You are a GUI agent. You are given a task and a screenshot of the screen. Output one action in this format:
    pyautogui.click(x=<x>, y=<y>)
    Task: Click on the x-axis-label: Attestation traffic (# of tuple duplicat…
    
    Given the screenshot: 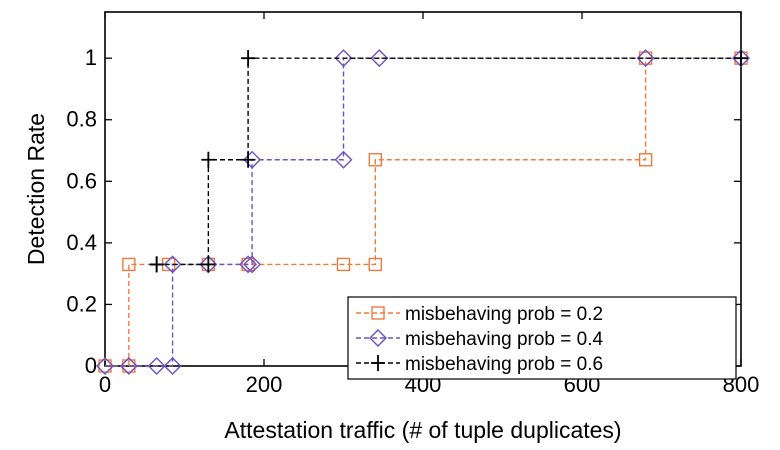 What is the action you would take?
    pyautogui.click(x=422, y=430)
    